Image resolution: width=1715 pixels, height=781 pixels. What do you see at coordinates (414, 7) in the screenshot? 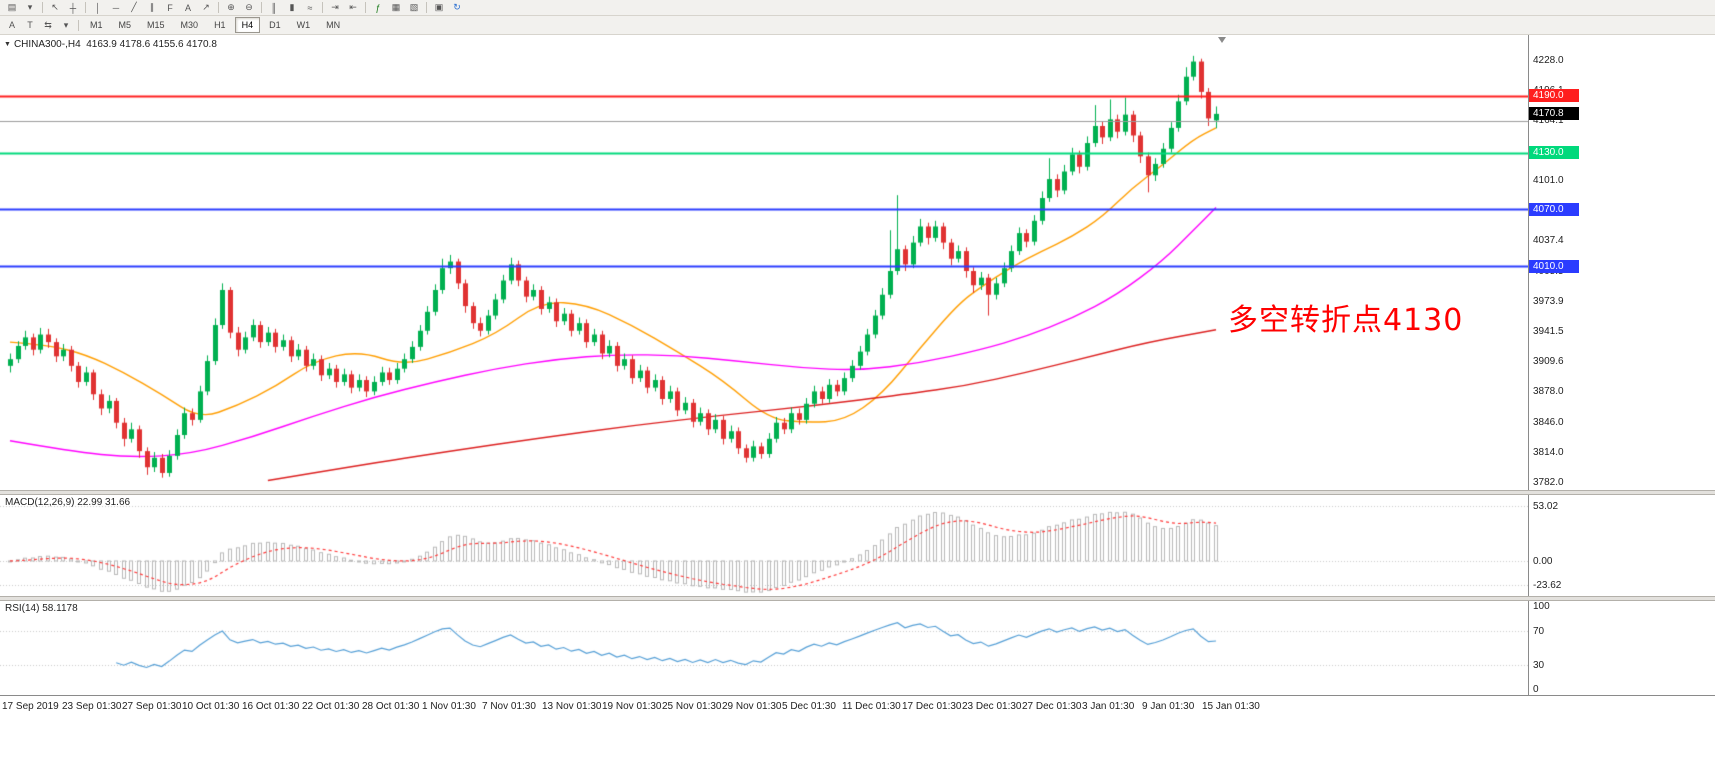
I see `templates-button: ▧` at bounding box center [414, 7].